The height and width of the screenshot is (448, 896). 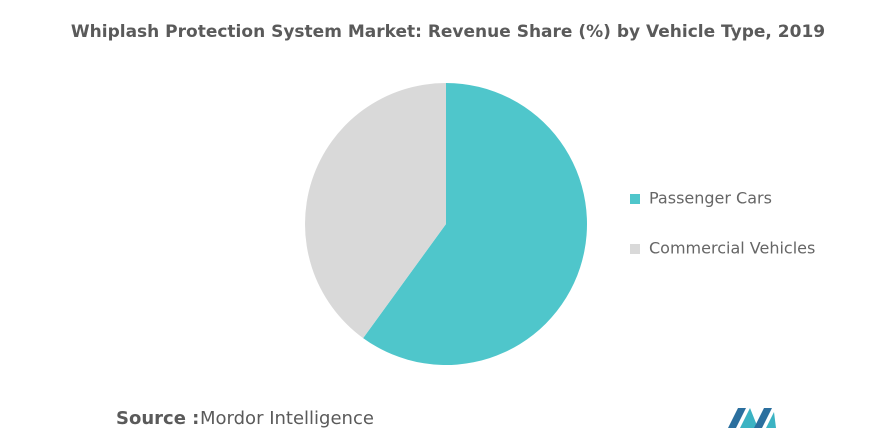 What do you see at coordinates (375, 211) in the screenshot?
I see `pie-slice` at bounding box center [375, 211].